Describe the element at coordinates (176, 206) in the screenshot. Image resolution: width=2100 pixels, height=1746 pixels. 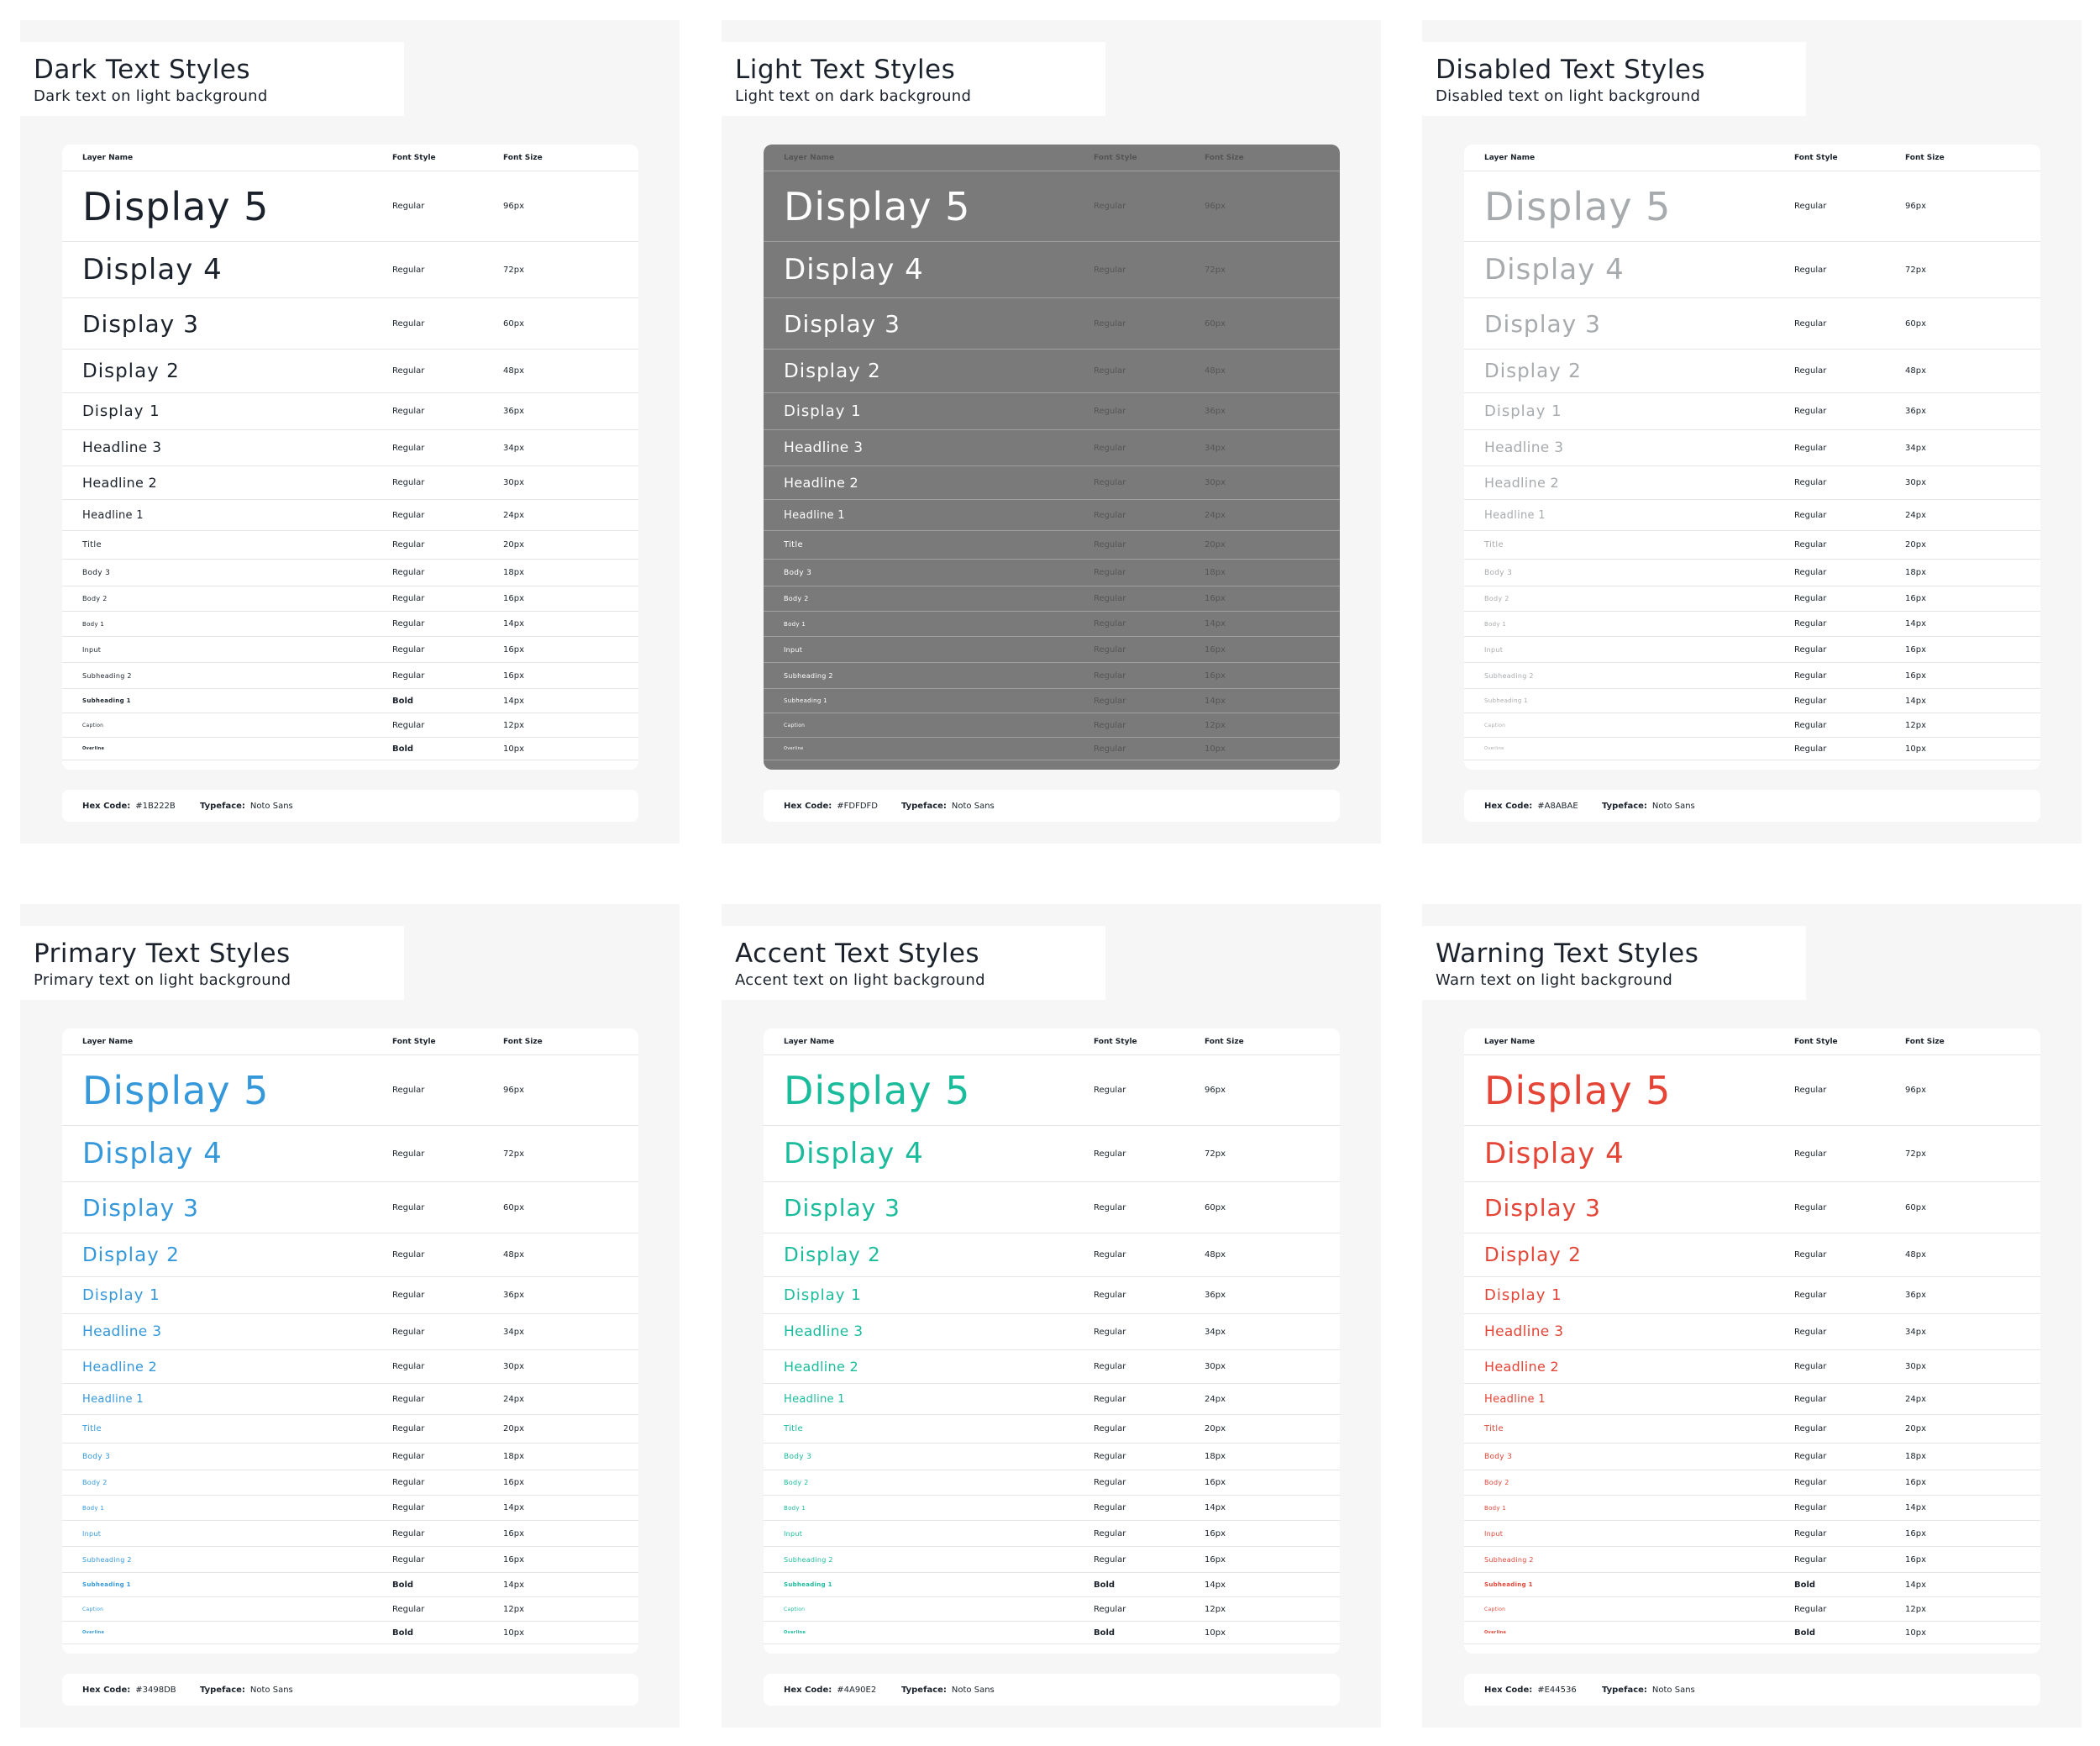
I see `layer-name-sample: Display 5` at that location.